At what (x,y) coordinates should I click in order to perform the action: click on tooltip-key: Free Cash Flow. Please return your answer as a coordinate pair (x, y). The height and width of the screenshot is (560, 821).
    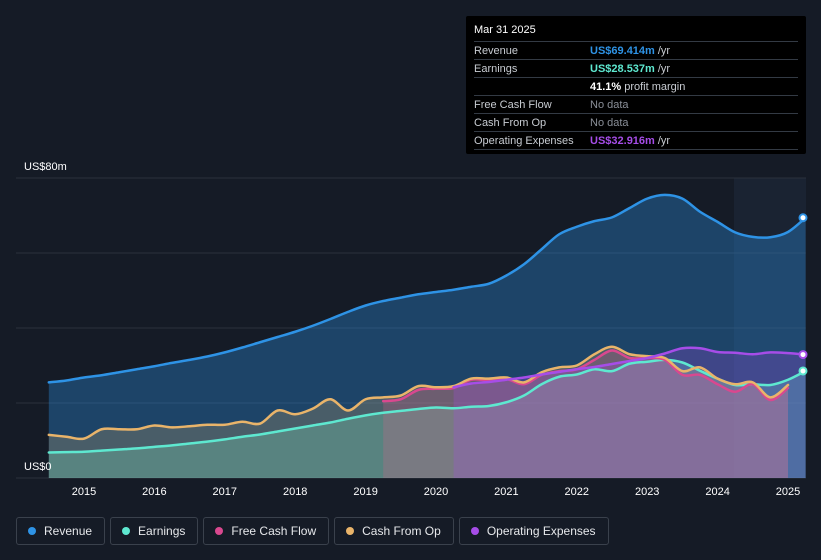
    Looking at the image, I should click on (513, 104).